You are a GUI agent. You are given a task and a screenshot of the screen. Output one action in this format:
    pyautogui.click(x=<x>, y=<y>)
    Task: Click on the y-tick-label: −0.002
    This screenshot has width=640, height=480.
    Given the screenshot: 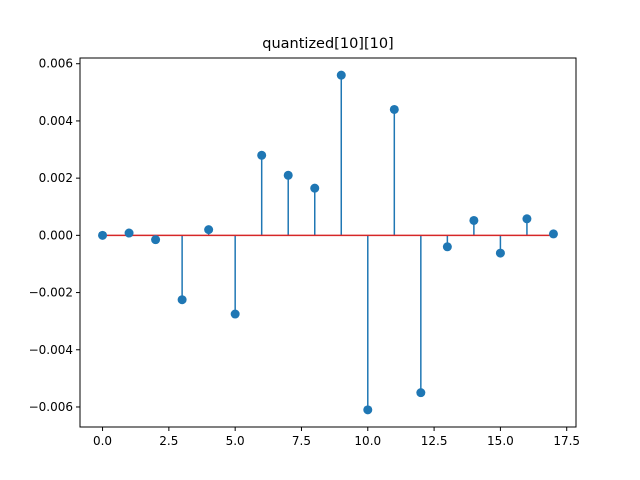 What is the action you would take?
    pyautogui.click(x=51, y=293)
    